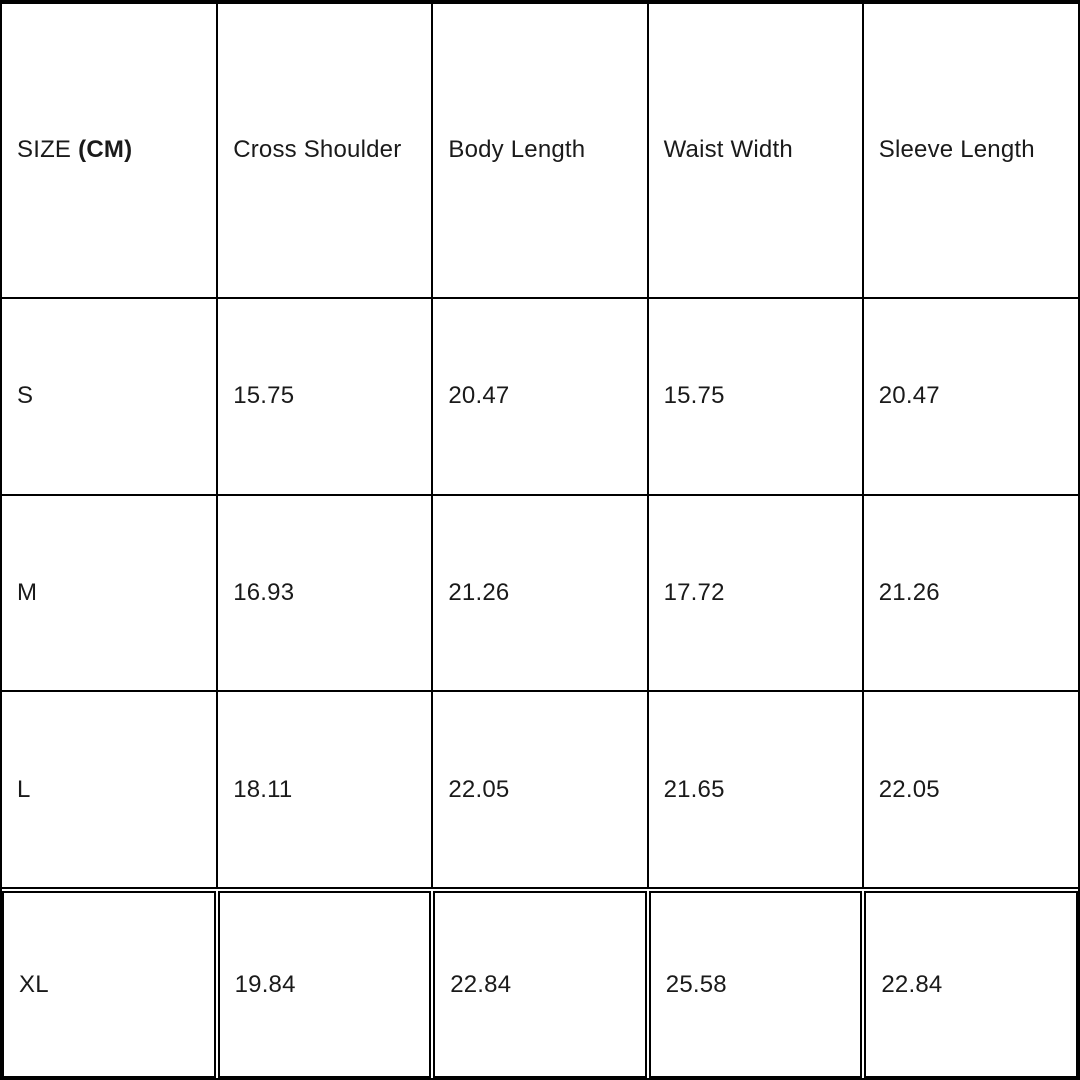 The image size is (1080, 1080). What do you see at coordinates (110, 789) in the screenshot?
I see `size-cell: L` at bounding box center [110, 789].